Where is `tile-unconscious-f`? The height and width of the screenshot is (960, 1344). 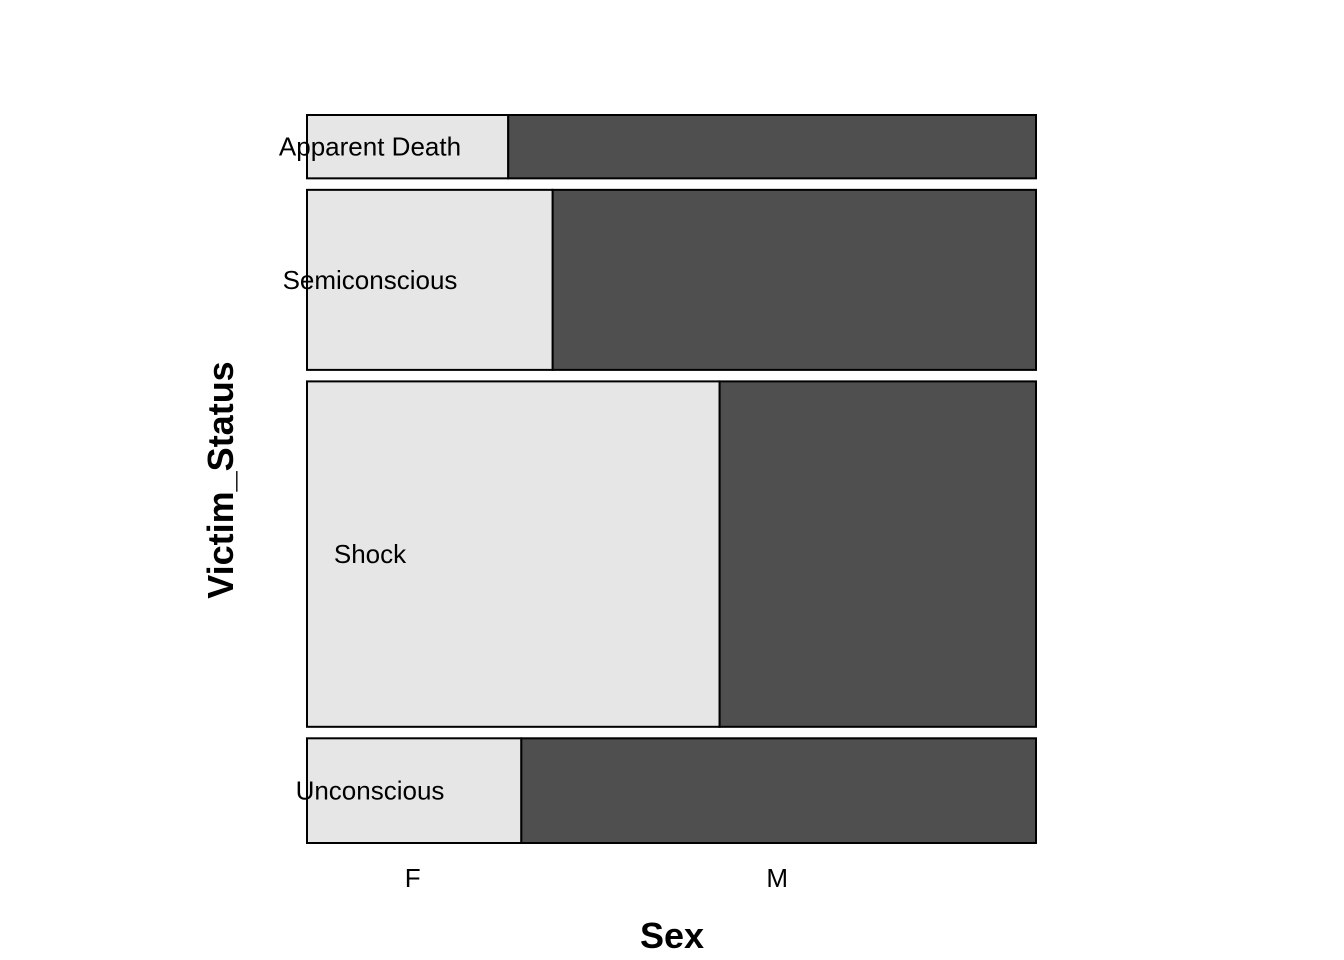
tile-unconscious-f is located at coordinates (414, 790).